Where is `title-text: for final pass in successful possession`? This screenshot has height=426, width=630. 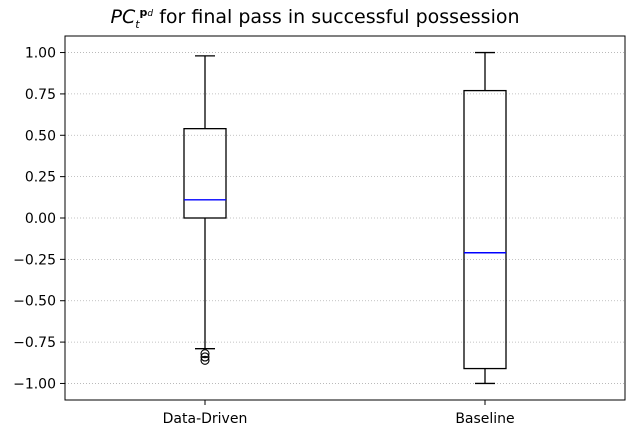
title-text: for final pass in successful possession is located at coordinates (339, 17).